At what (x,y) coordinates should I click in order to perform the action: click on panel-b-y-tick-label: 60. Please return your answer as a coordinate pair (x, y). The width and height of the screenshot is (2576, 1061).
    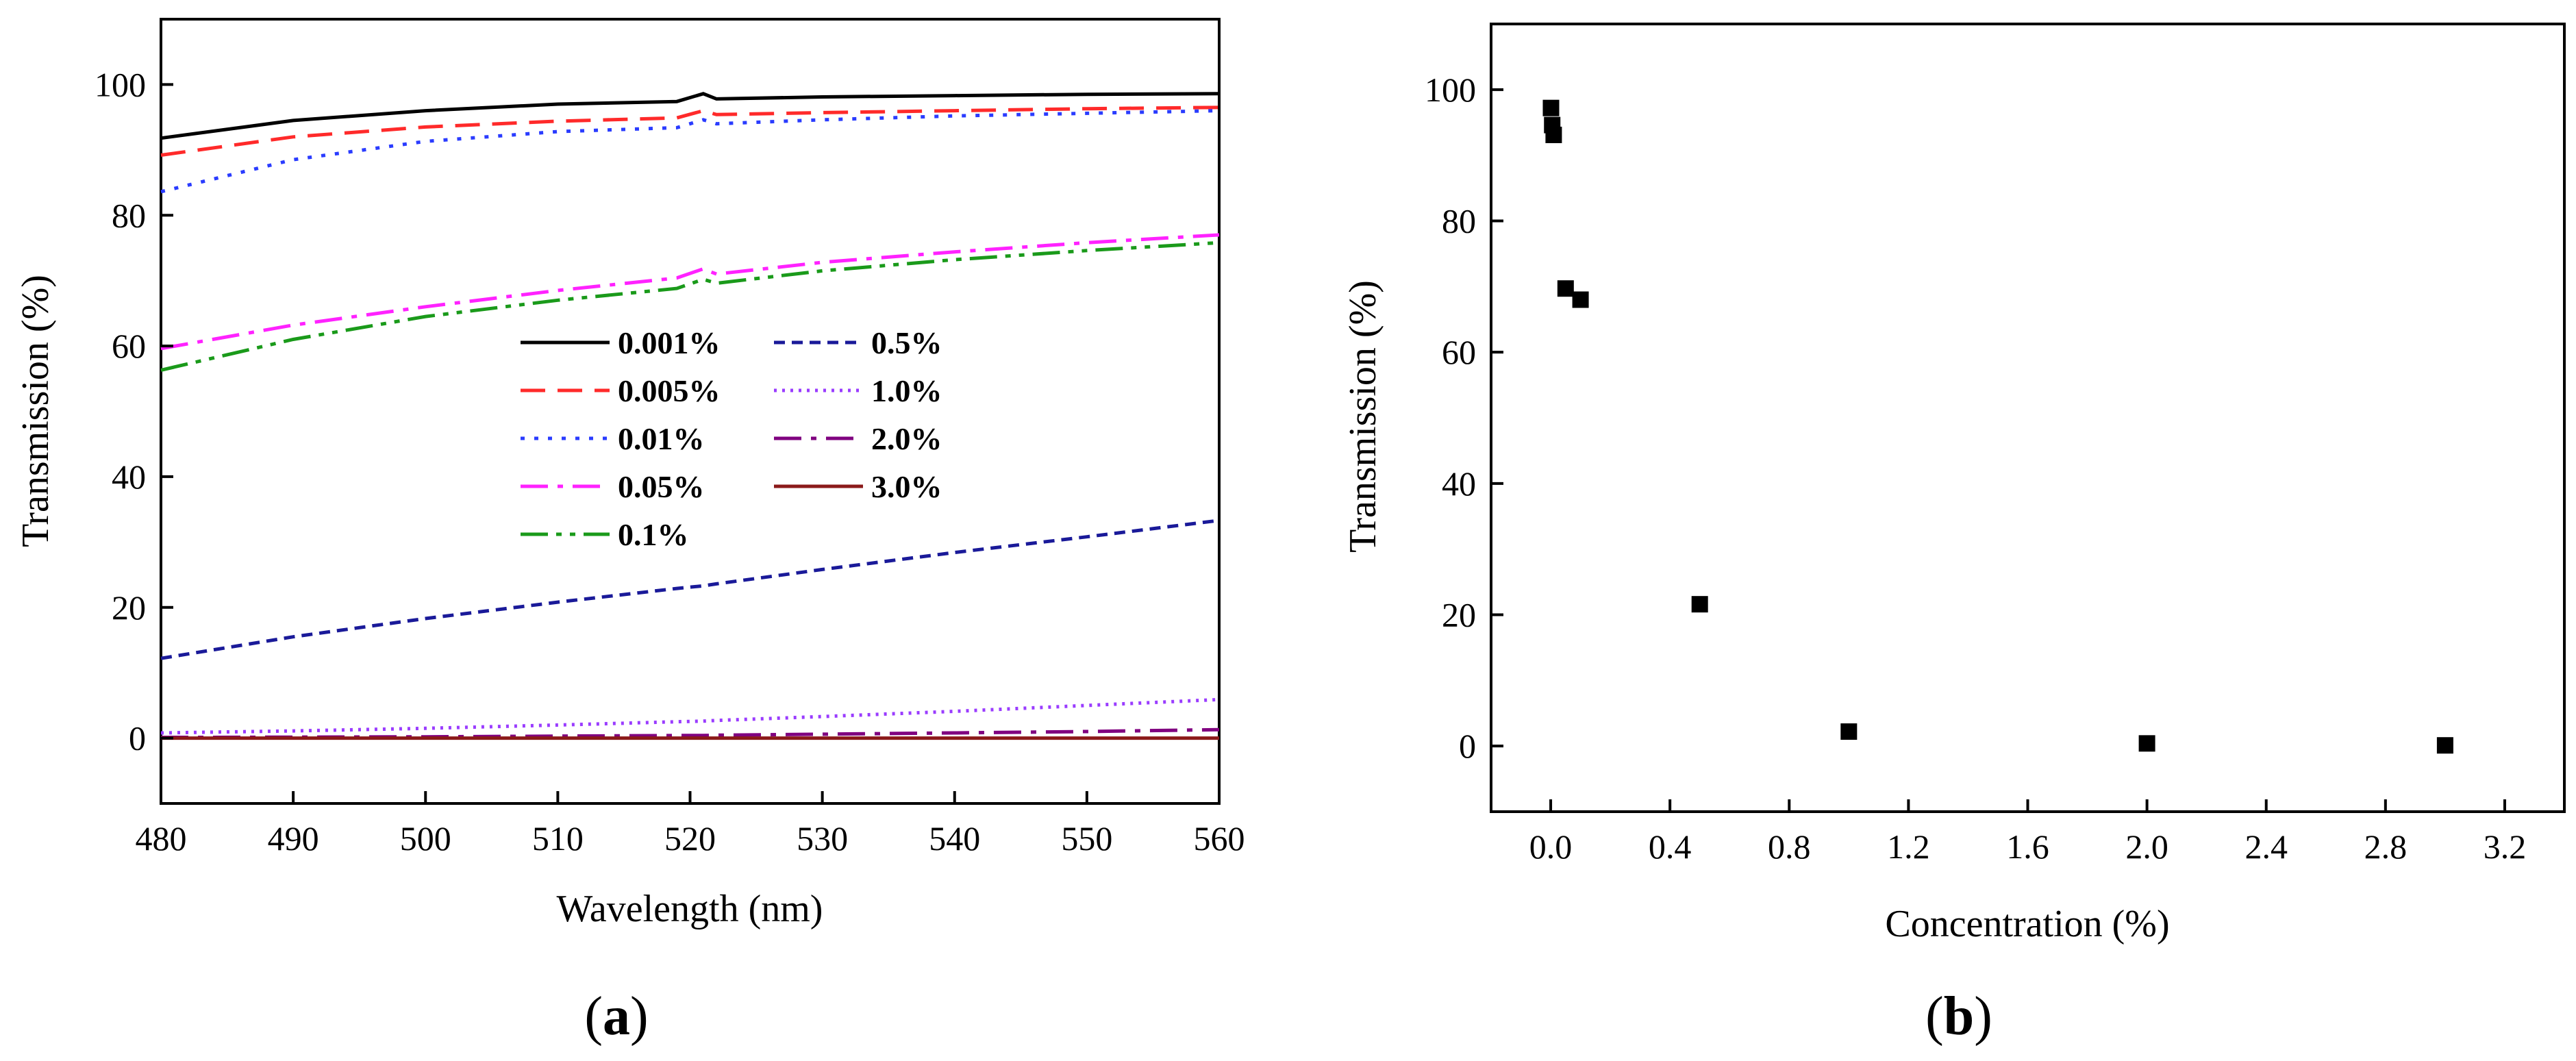
    Looking at the image, I should click on (1459, 352).